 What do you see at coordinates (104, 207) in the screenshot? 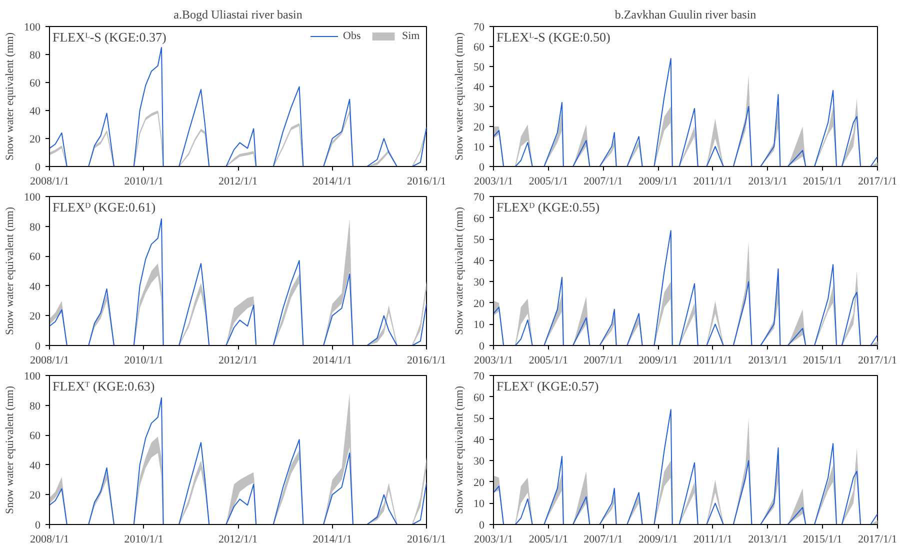
I see `annotation: FLEXᴰ (KGE:0.61)` at bounding box center [104, 207].